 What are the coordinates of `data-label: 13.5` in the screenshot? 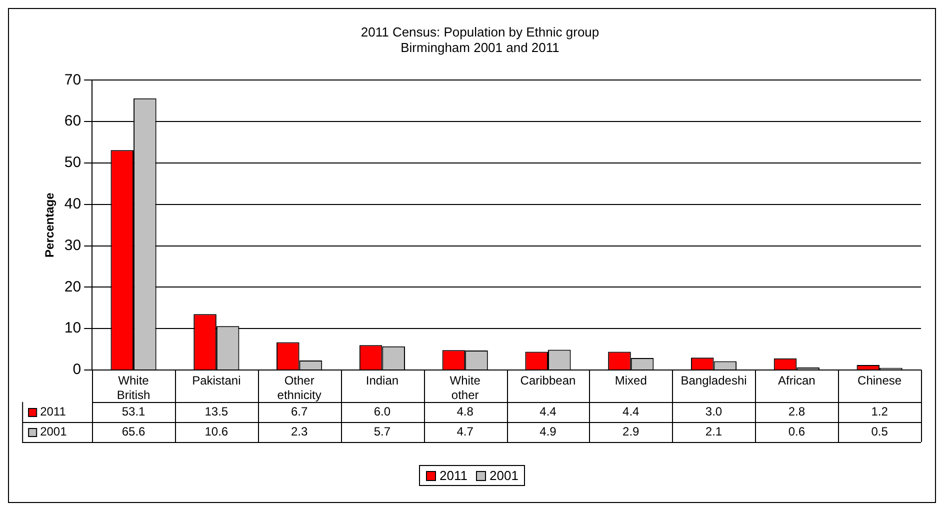 It's located at (216, 411).